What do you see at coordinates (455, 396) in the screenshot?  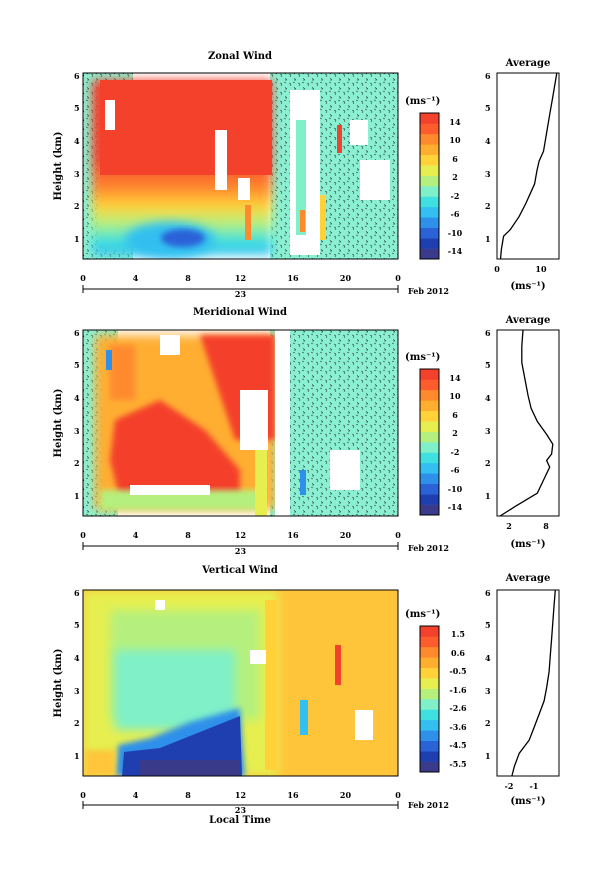 I see `colorbar-tick: 10` at bounding box center [455, 396].